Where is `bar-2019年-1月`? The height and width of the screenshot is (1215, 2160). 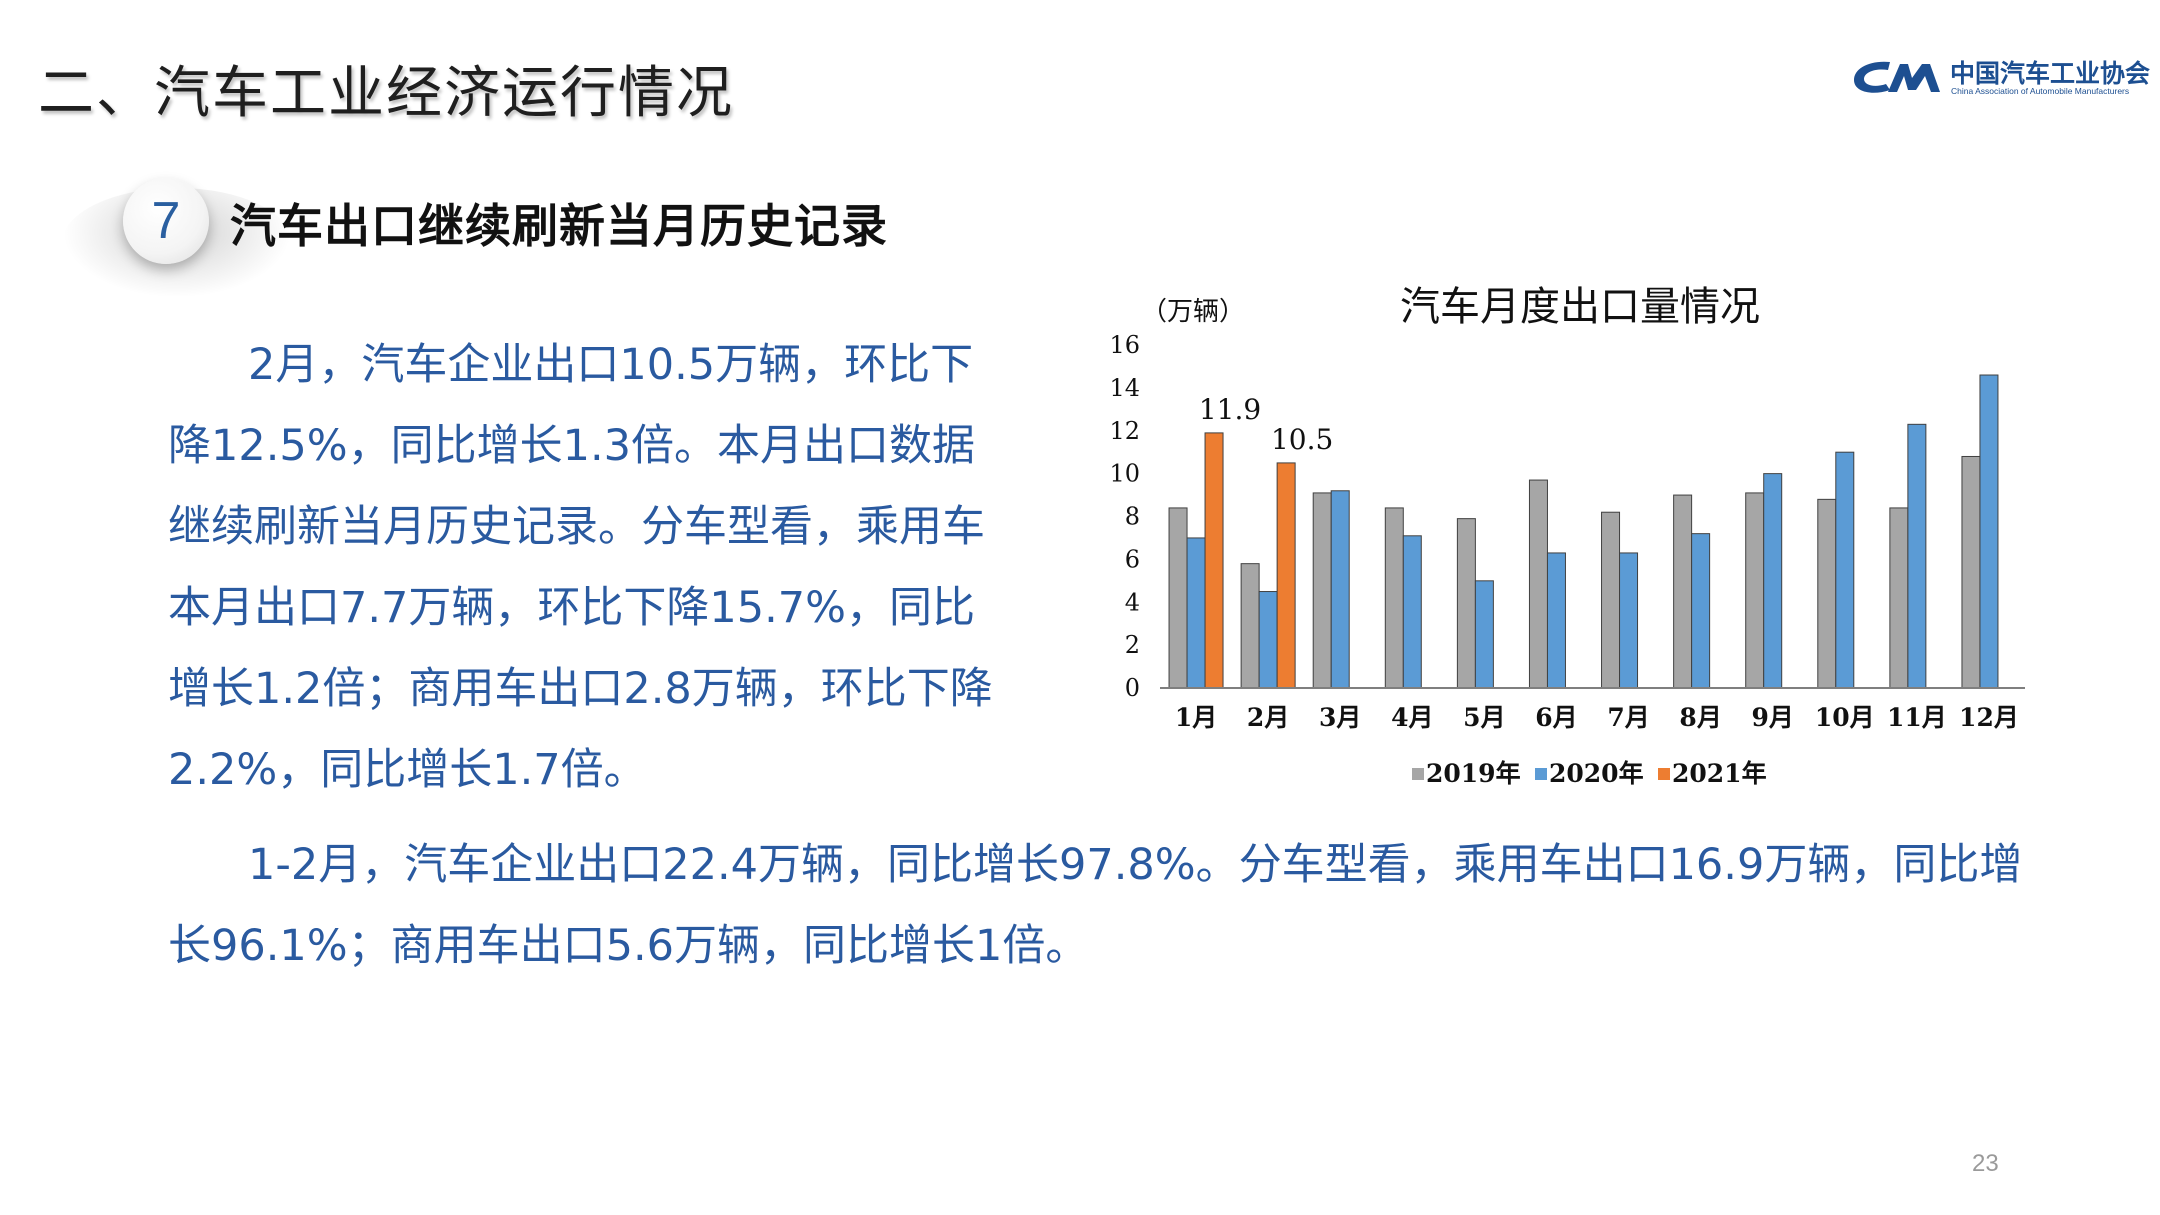
bar-2019年-1月 is located at coordinates (1178, 598).